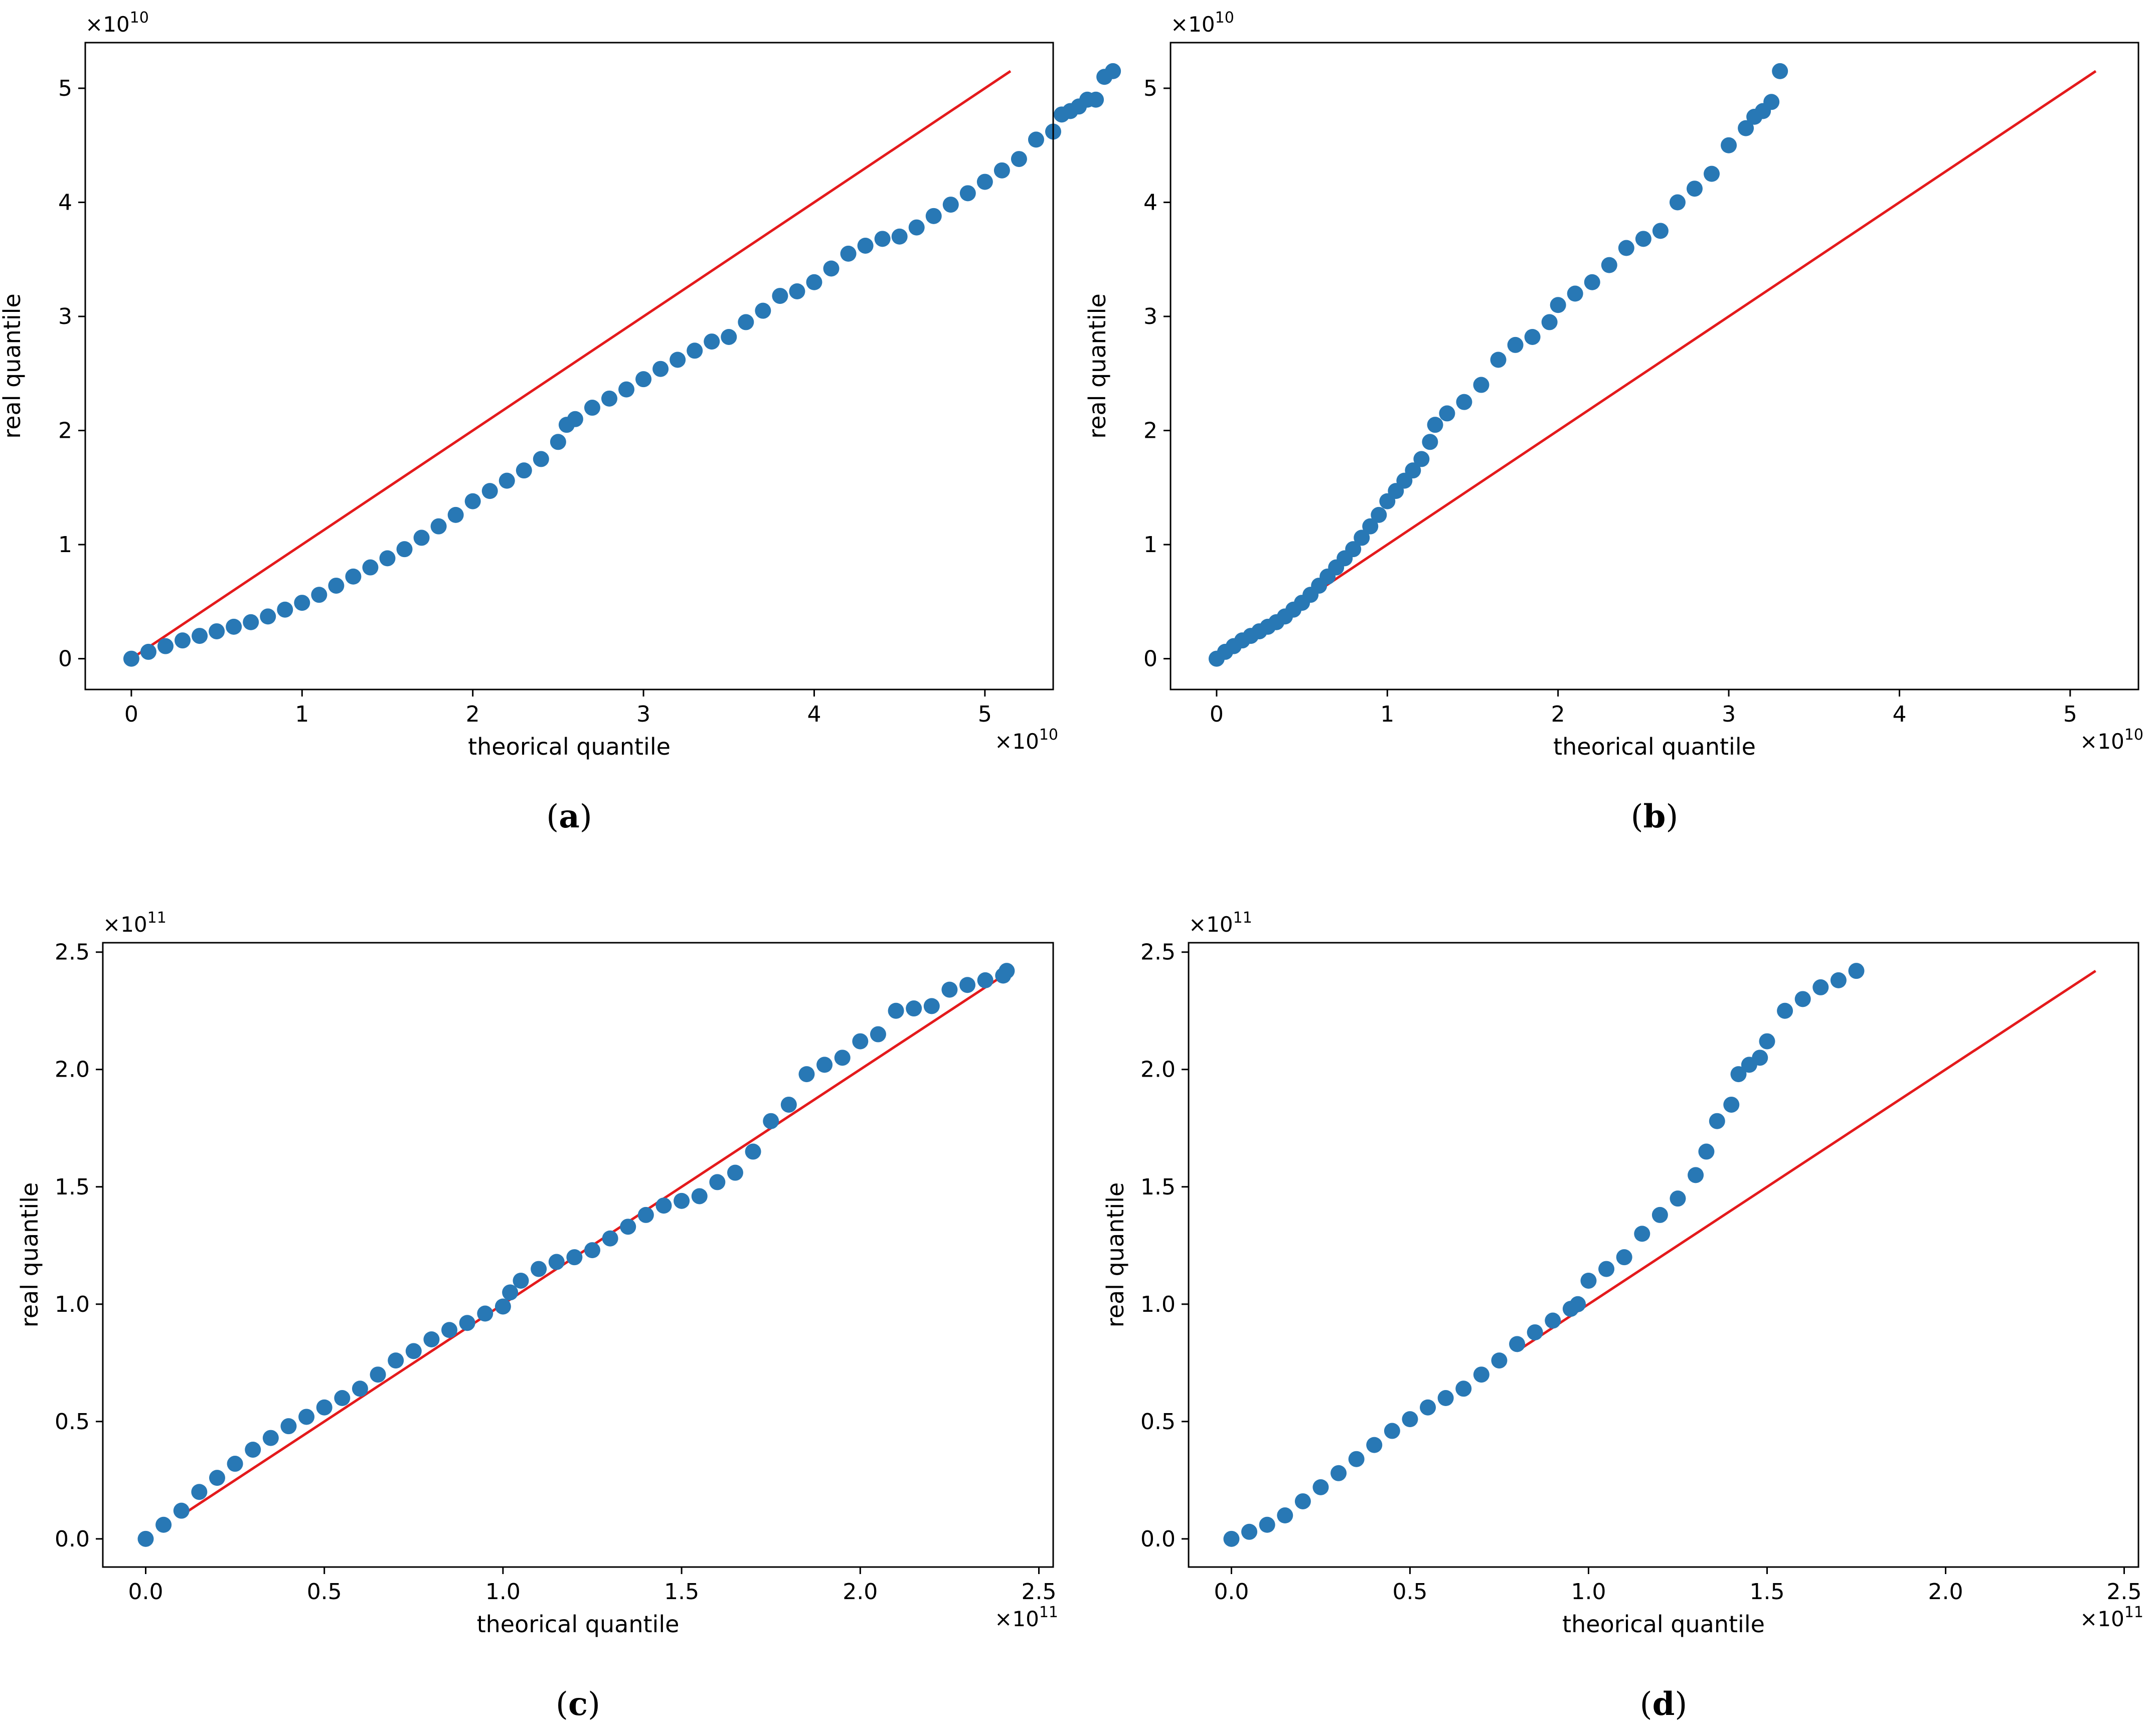  Describe the element at coordinates (1766, 1592) in the screenshot. I see `x-tick-label: 1.5` at that location.